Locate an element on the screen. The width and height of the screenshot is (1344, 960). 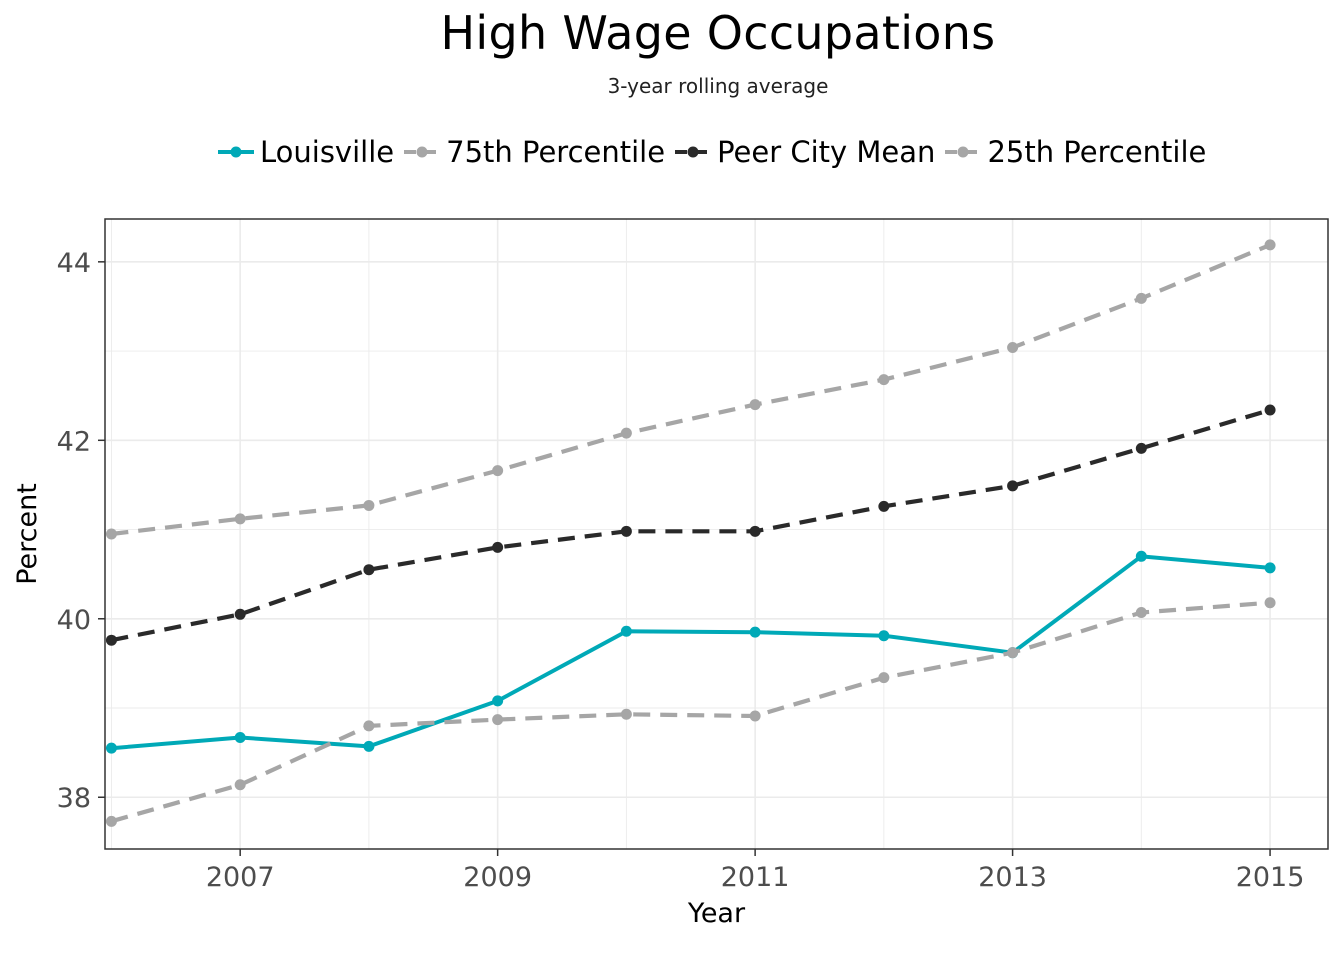
legend-key-25th-percentile is located at coordinates (963, 152).